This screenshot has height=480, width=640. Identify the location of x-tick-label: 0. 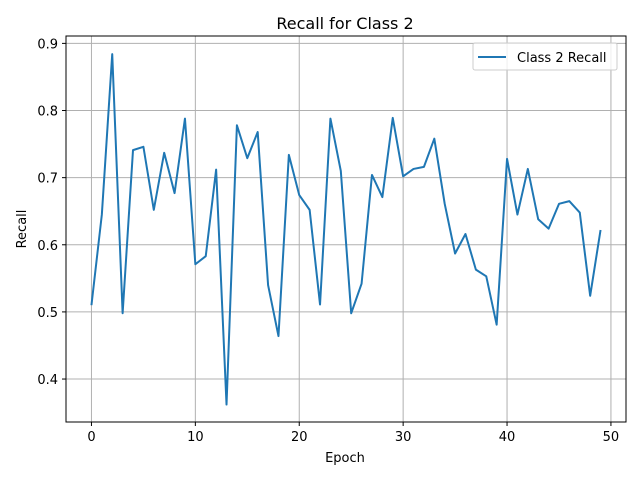
(91, 437).